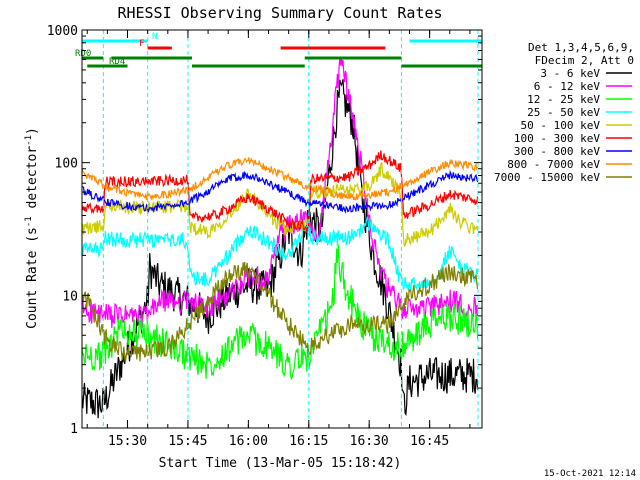 The image size is (640, 480). Describe the element at coordinates (70, 296) in the screenshot. I see `y-tick-label: 10` at that location.